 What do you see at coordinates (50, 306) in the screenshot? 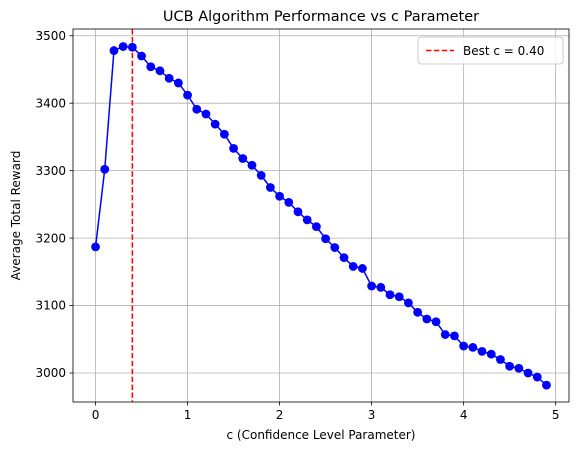
I see `y-tick-label: 3100` at bounding box center [50, 306].